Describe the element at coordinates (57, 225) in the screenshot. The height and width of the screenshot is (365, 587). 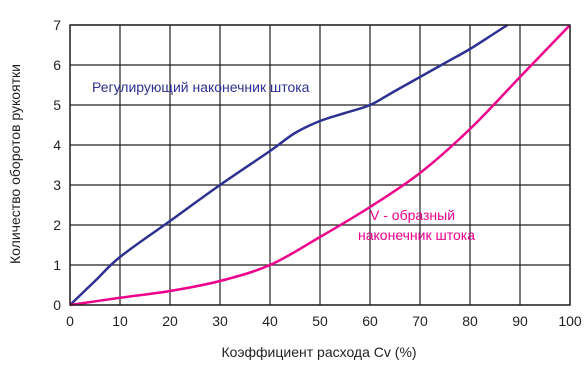
I see `y-tick-label-2: 2` at that location.